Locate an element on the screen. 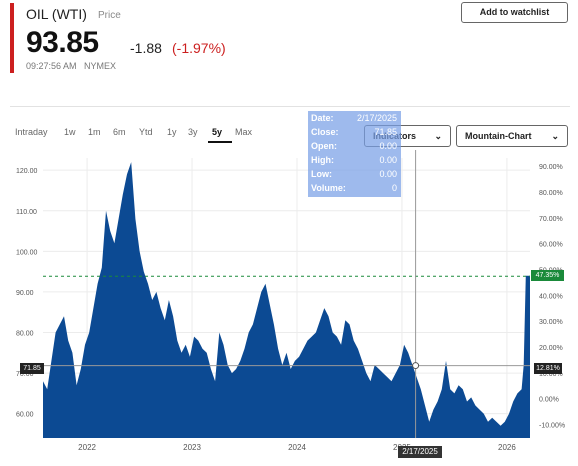 The height and width of the screenshot is (466, 578). price-change-percent: (-1.97%) is located at coordinates (199, 48).